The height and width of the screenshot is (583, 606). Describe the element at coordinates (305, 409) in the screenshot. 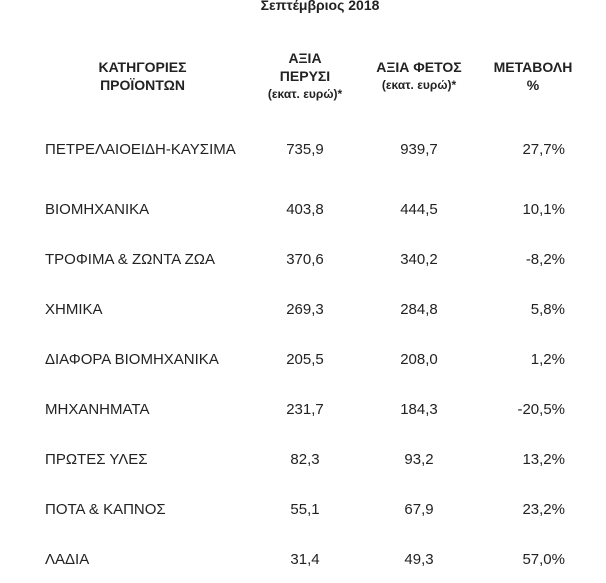

I see `value-cell: 231,7` at that location.